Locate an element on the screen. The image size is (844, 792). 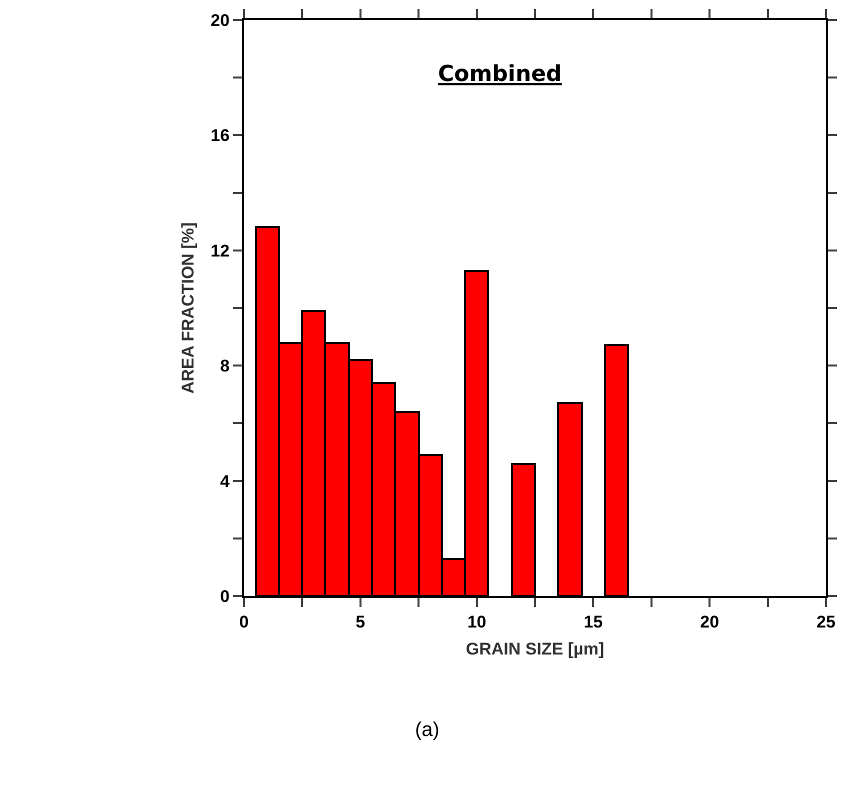
y-tick-label: 16 is located at coordinates (220, 136).